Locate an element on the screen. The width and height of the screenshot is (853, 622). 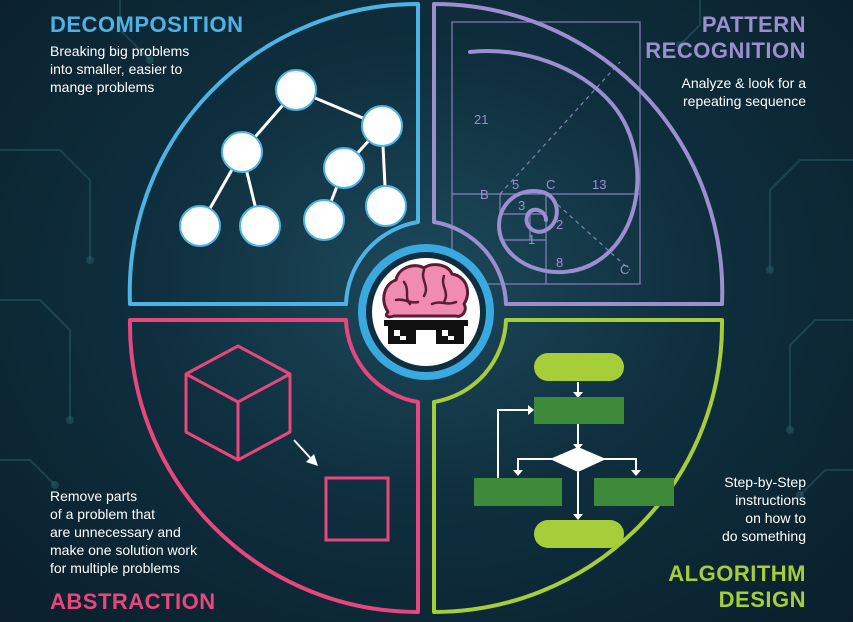
pattern-recognition-title: PATTERN RECOGNITION is located at coordinates (725, 37).